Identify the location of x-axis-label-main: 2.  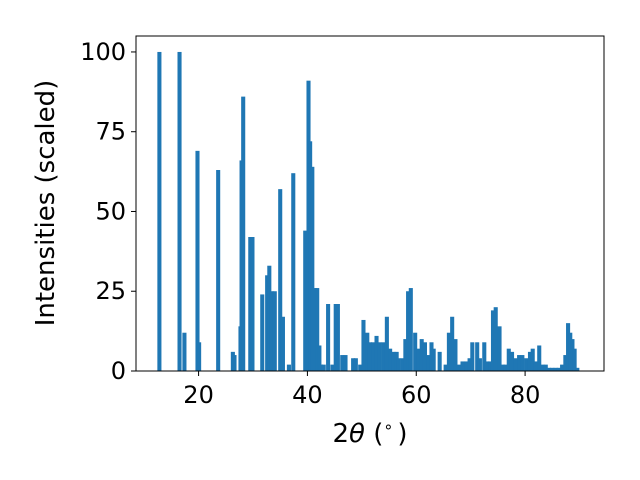
(340, 434).